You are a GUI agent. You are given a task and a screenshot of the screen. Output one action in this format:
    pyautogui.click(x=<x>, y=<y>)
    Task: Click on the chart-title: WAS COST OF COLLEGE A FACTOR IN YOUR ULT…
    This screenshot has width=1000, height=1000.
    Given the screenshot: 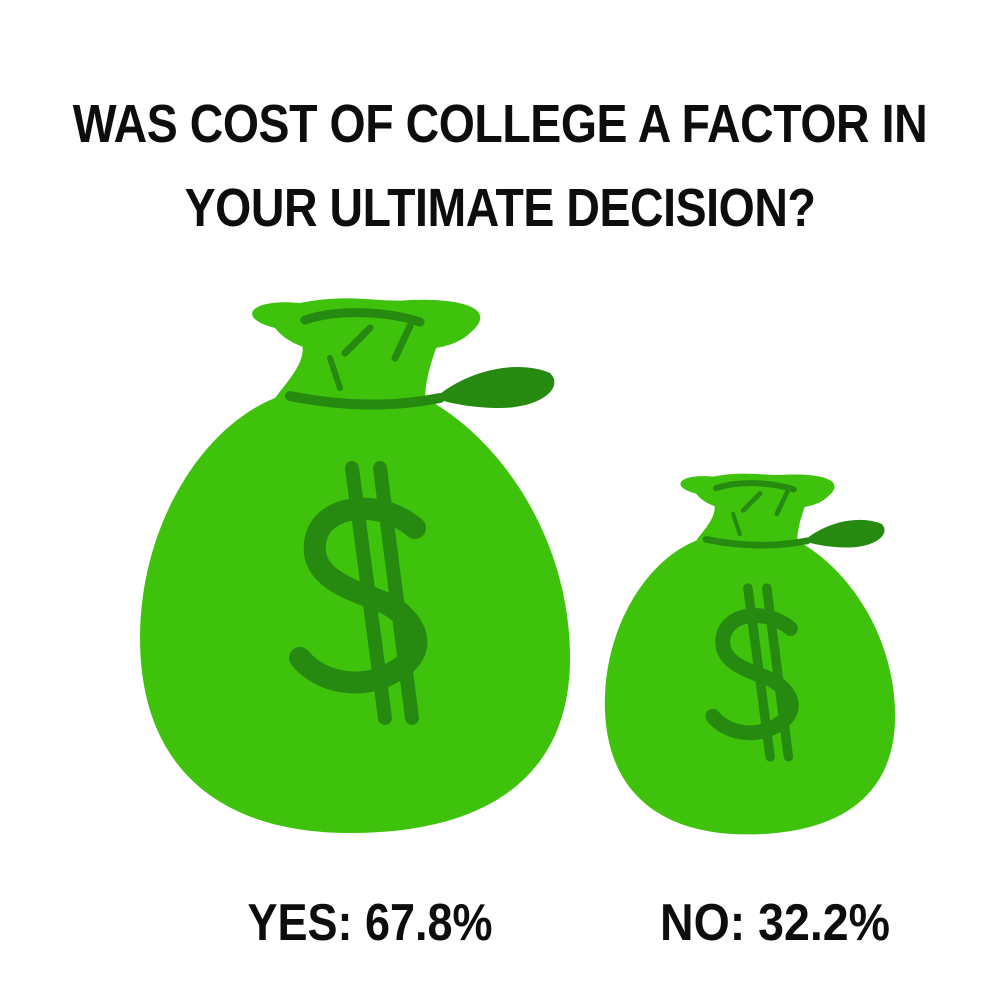 What is the action you would take?
    pyautogui.click(x=500, y=166)
    